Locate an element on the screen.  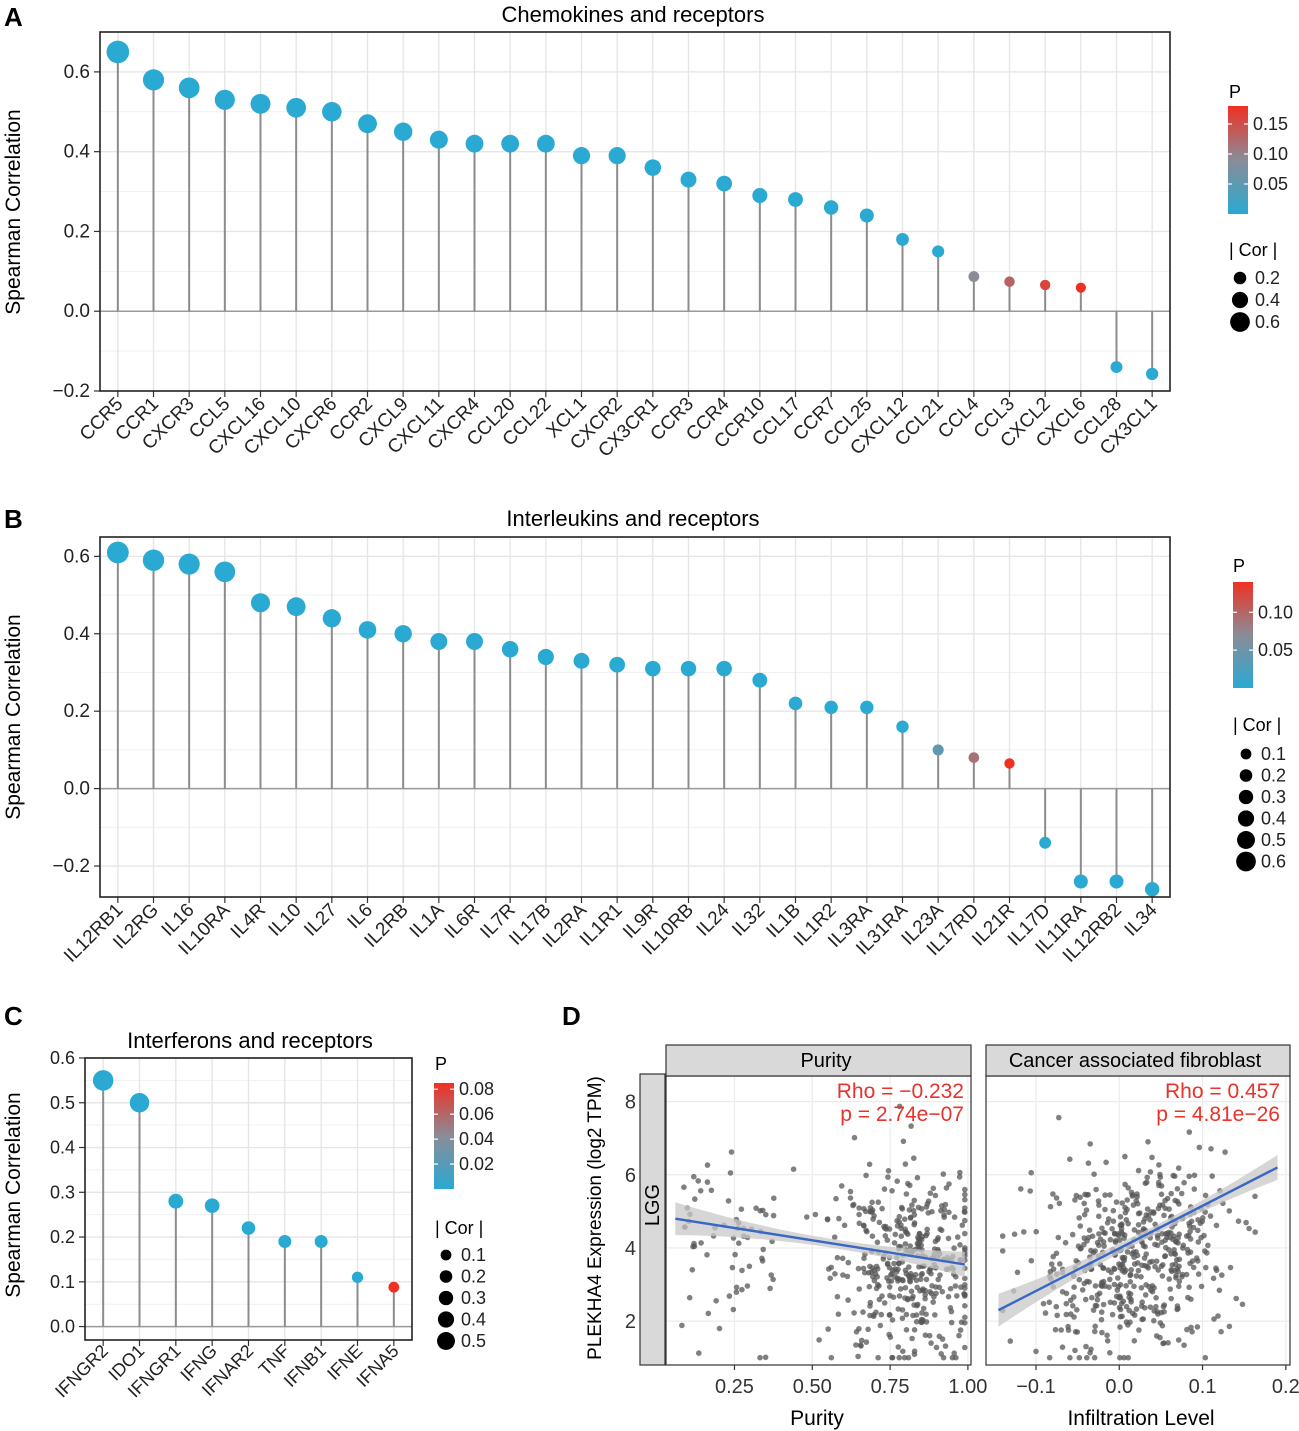
chart-d-rho-purity: Rho = −0.232 is located at coordinates (900, 1091).